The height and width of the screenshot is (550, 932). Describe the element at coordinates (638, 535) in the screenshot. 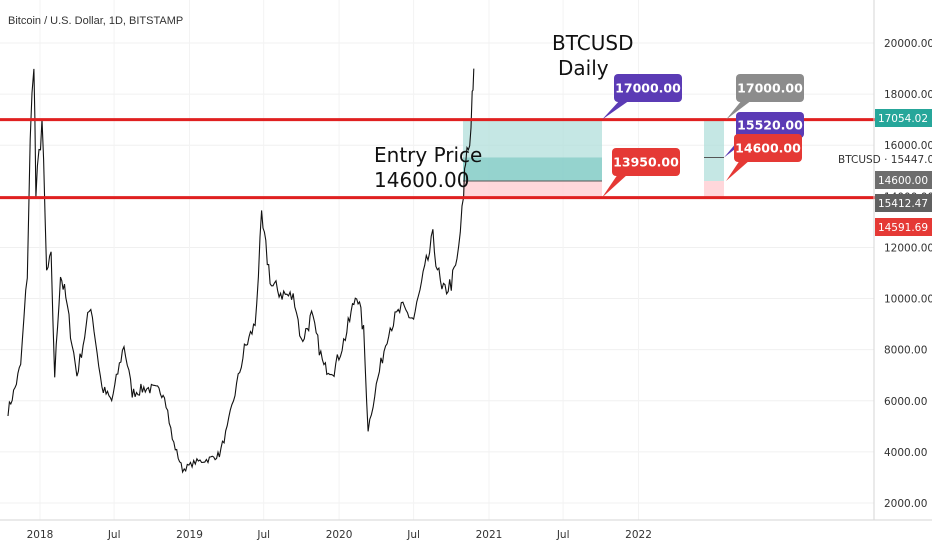

I see `x-tick-label: 2022` at that location.